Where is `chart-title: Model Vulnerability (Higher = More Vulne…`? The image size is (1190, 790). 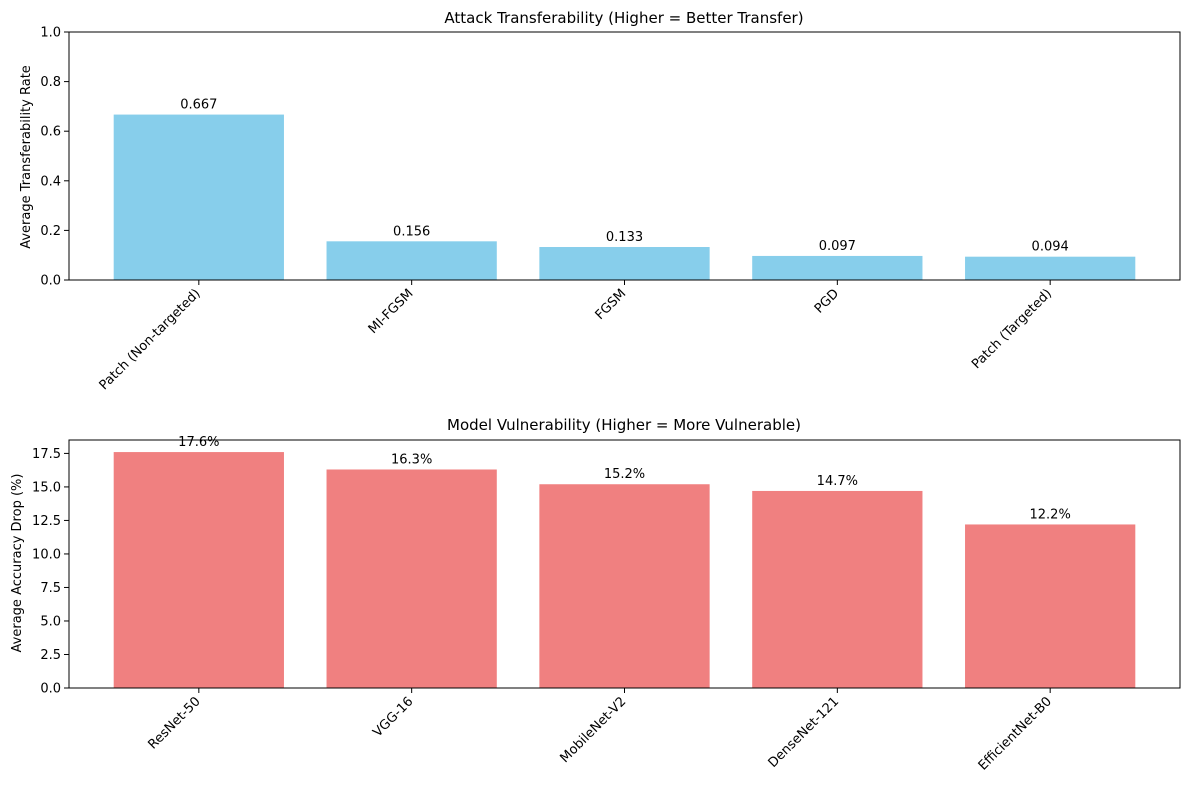
chart-title: Model Vulnerability (Higher = More Vulne… is located at coordinates (624, 425).